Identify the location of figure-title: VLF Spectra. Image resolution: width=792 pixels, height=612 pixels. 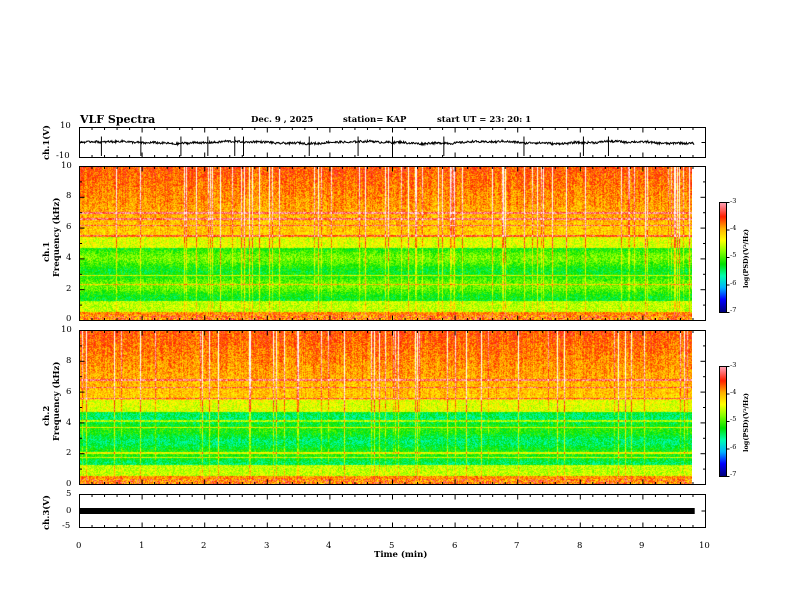
(118, 119).